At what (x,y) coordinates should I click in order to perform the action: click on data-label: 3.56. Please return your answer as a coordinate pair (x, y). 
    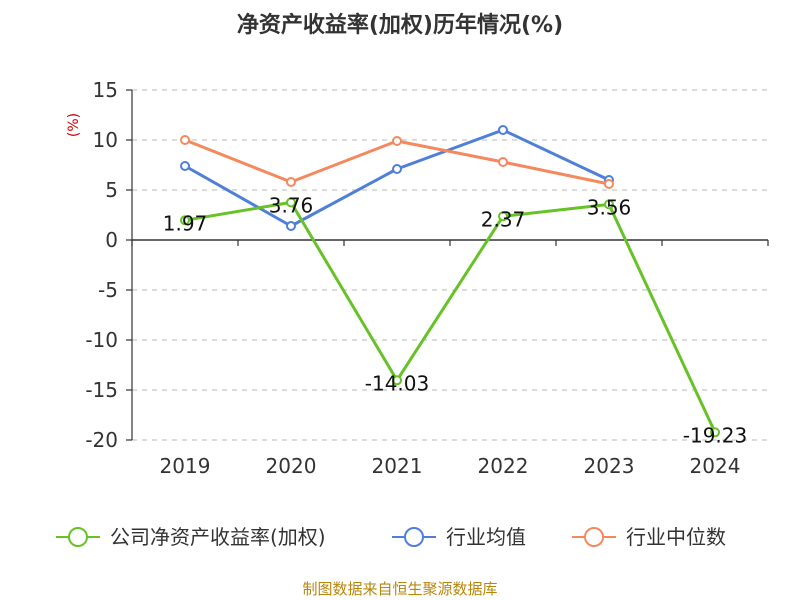
    Looking at the image, I should click on (609, 207).